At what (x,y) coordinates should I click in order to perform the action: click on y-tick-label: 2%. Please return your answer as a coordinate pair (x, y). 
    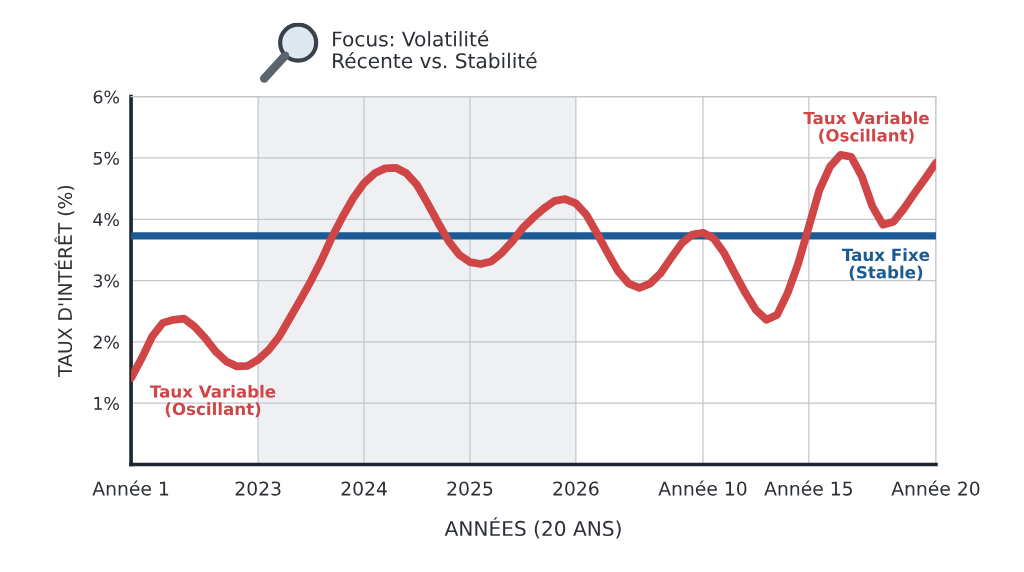
    Looking at the image, I should click on (106, 342).